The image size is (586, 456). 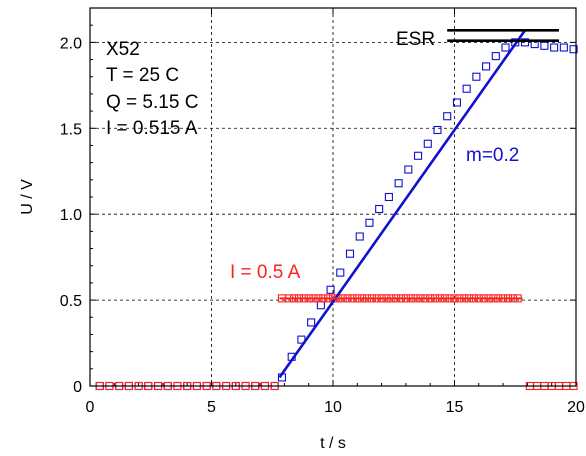 I want to click on y-tick-label: 1.0, so click(x=71, y=215).